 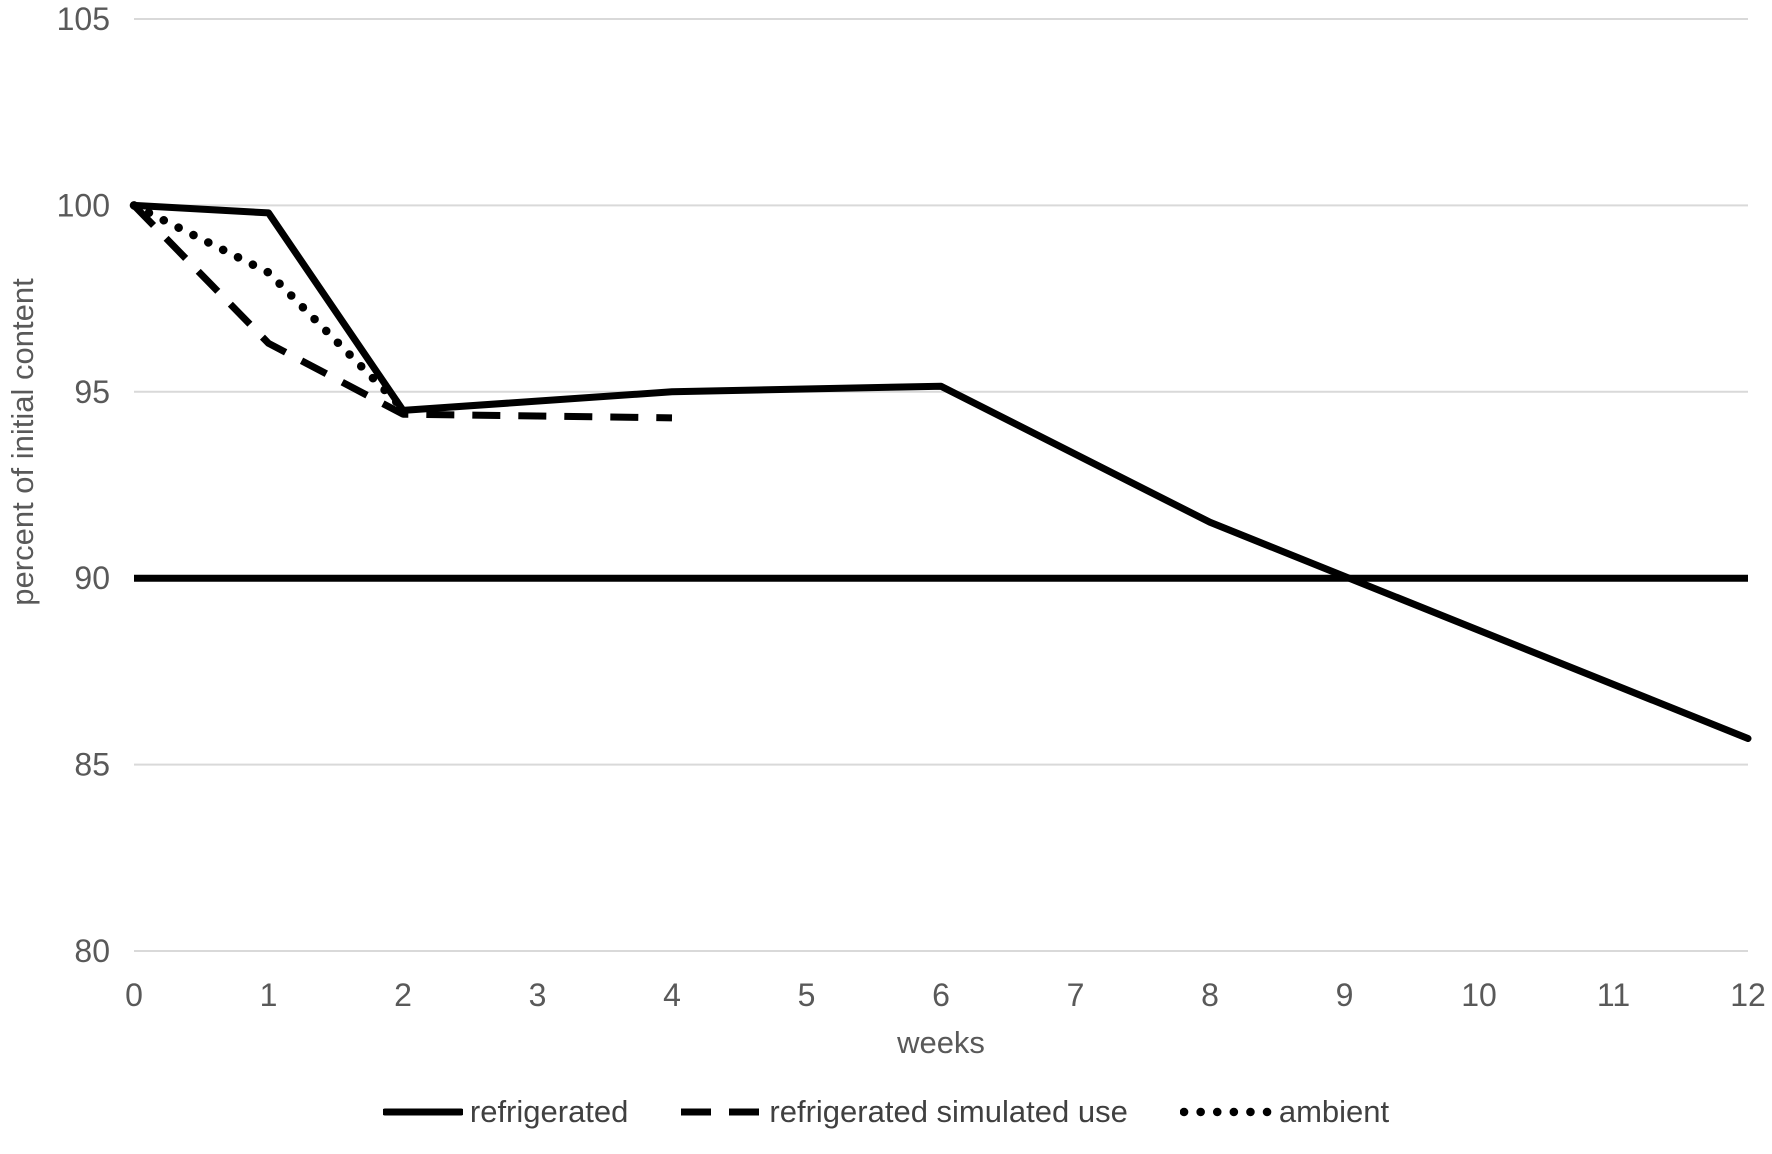 I want to click on y-tick-label-80: 80, so click(x=92, y=951).